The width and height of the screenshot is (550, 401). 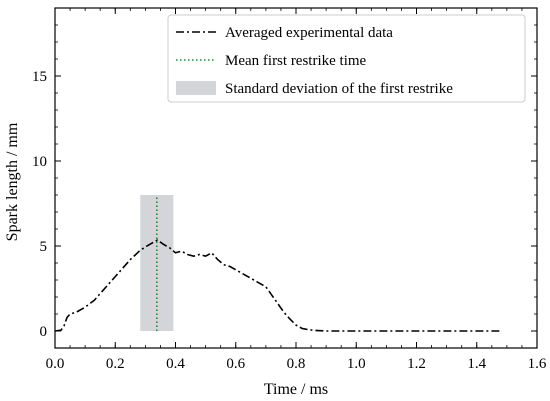 I want to click on x-tick-label: 1.0, so click(x=356, y=364).